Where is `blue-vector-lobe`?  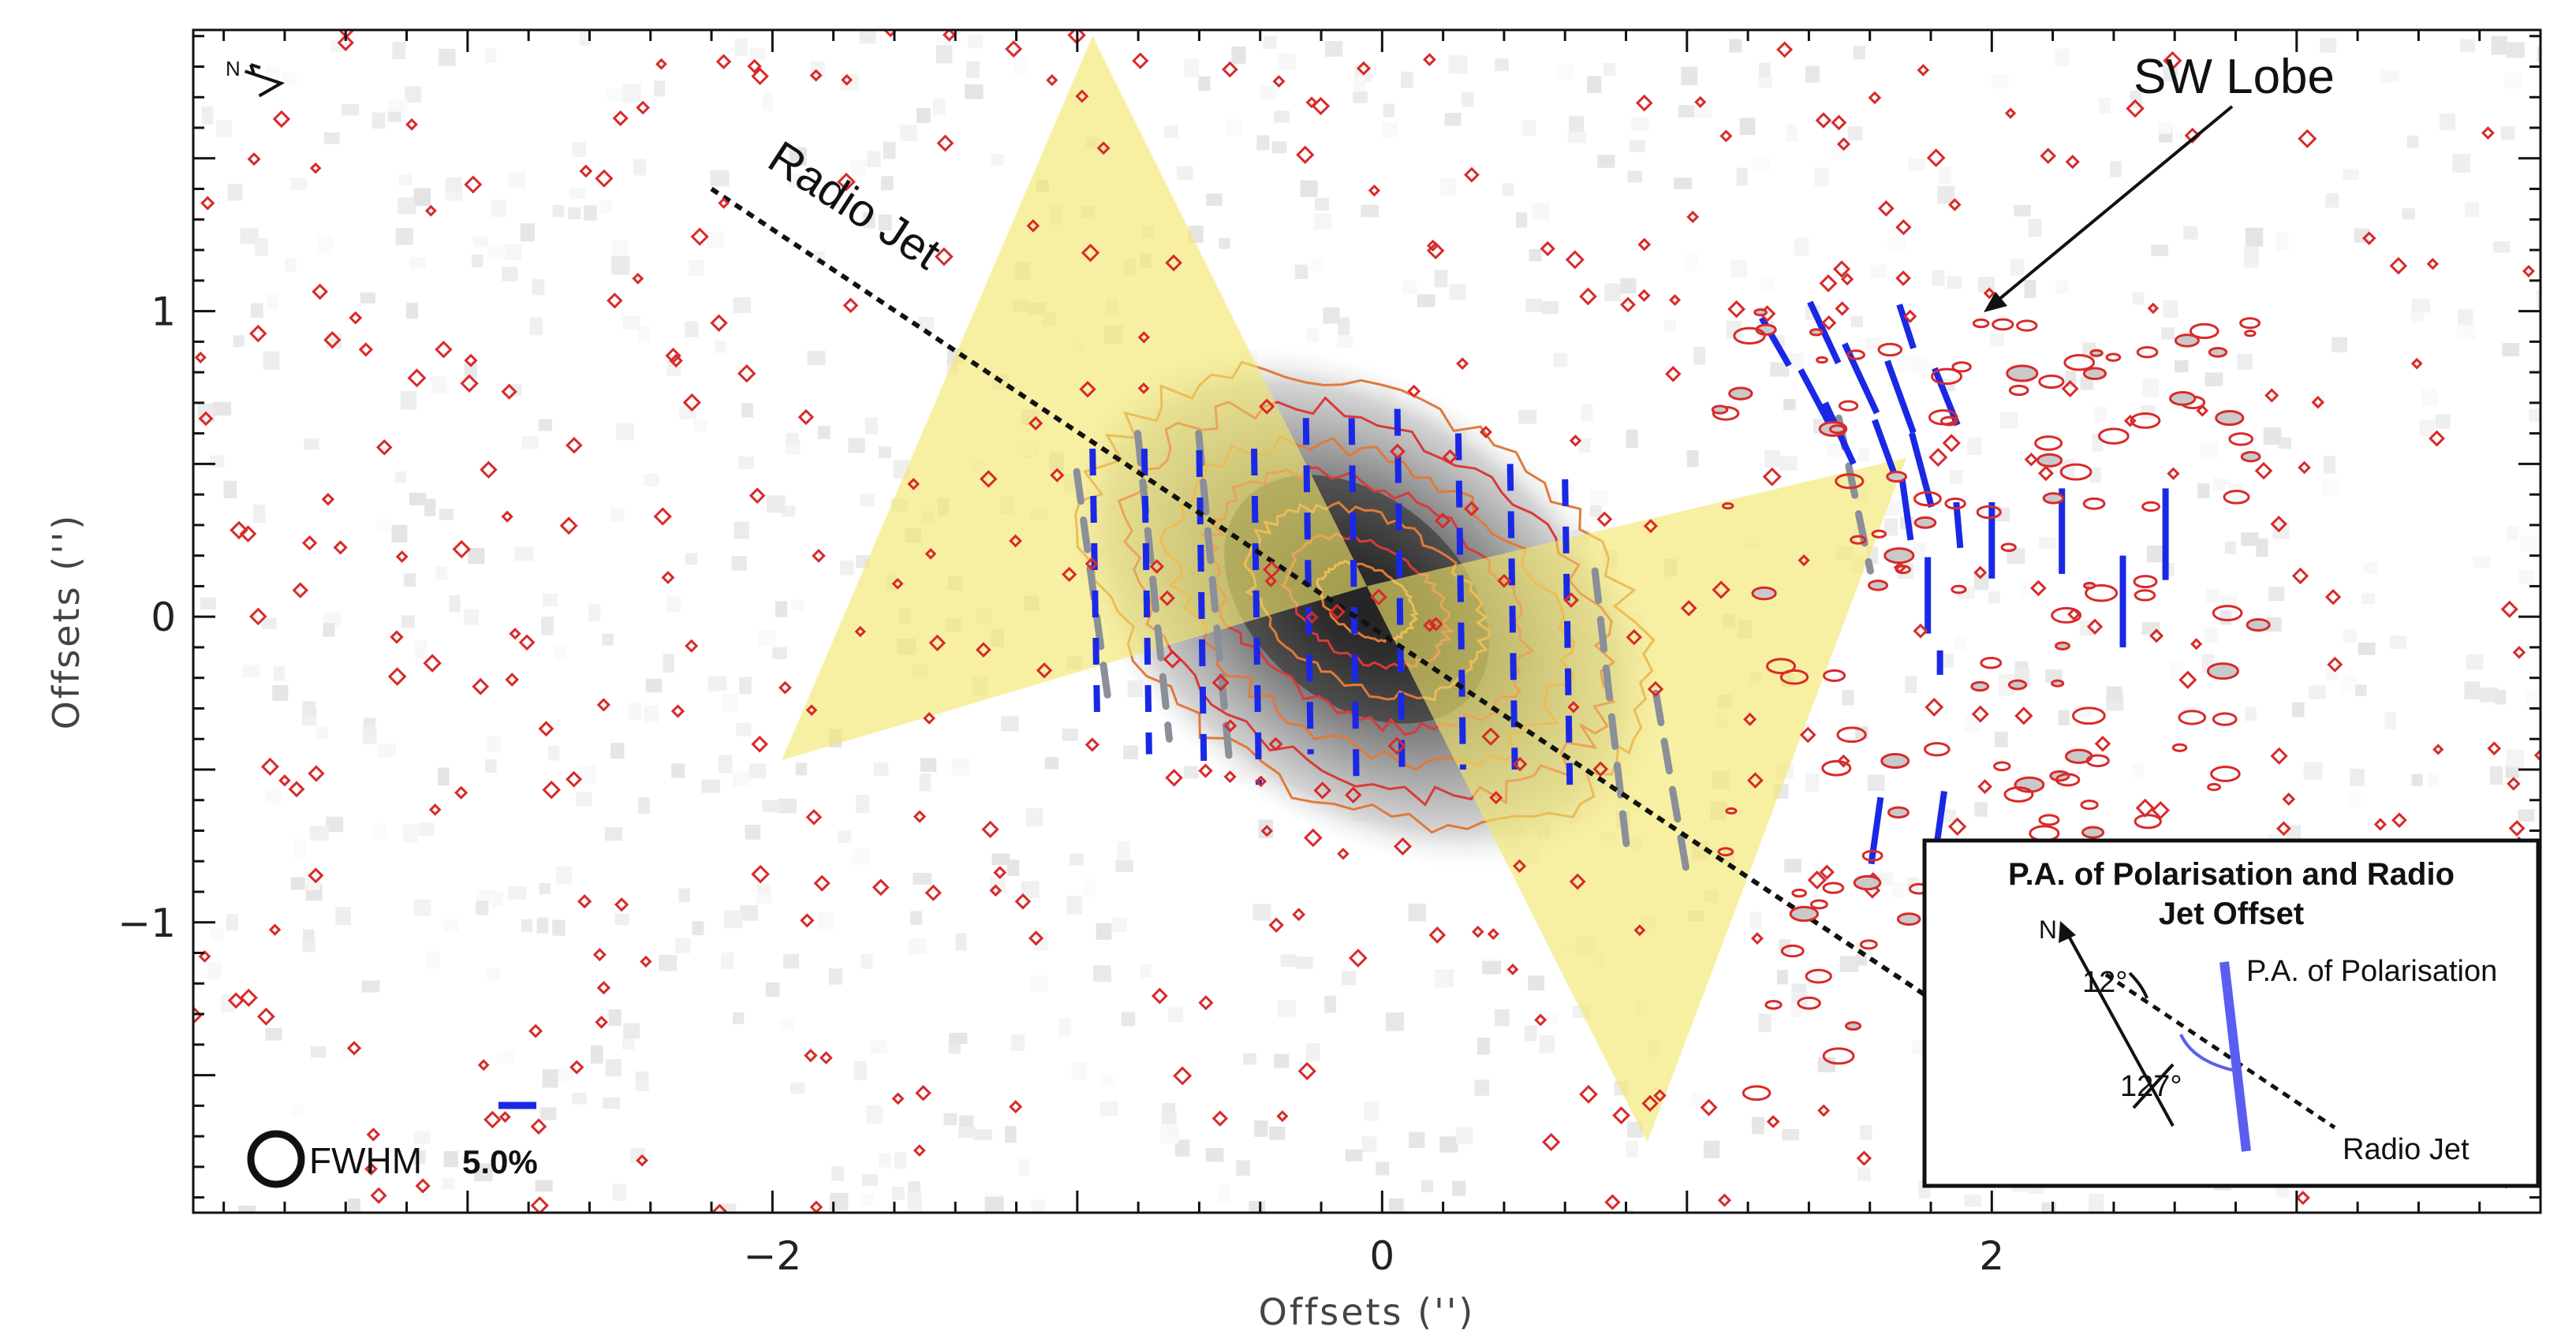 blue-vector-lobe is located at coordinates (1900, 397).